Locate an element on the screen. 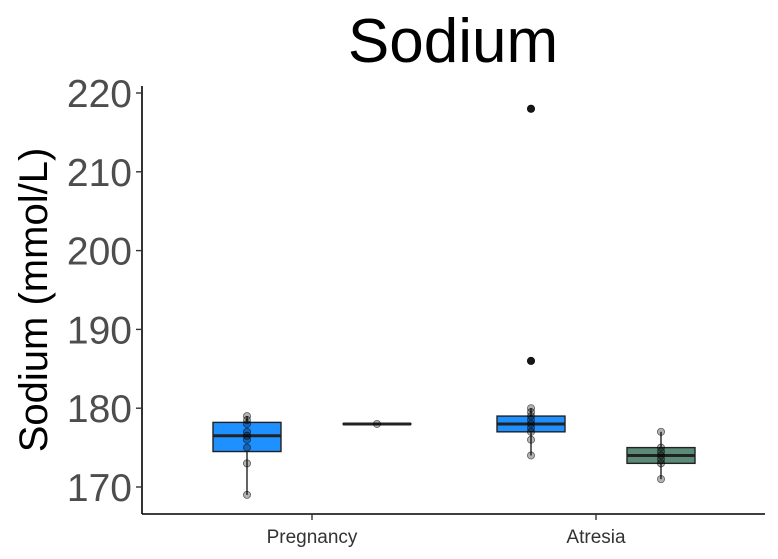 The height and width of the screenshot is (559, 778). chart-title: Sodium is located at coordinates (453, 41).